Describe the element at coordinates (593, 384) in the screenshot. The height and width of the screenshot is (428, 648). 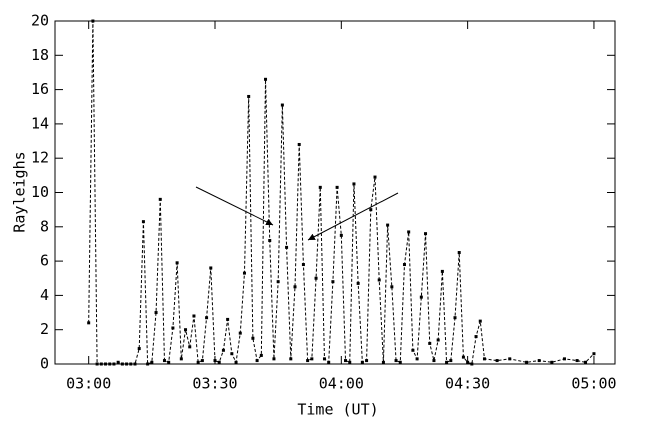
I see `x-tick-label: 05:00` at that location.